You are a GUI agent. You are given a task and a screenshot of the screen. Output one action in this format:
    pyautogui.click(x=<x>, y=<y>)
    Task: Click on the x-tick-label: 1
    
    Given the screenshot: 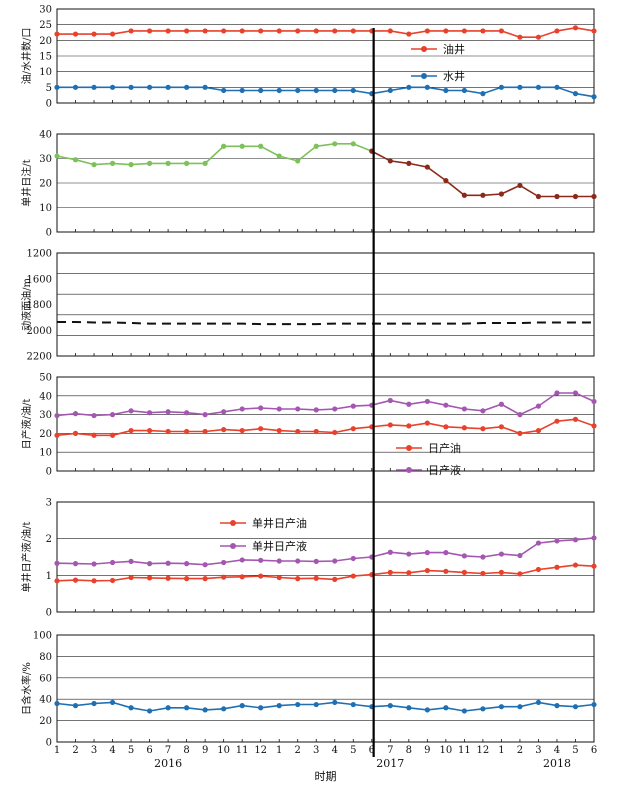 What is the action you would take?
    pyautogui.click(x=57, y=750)
    